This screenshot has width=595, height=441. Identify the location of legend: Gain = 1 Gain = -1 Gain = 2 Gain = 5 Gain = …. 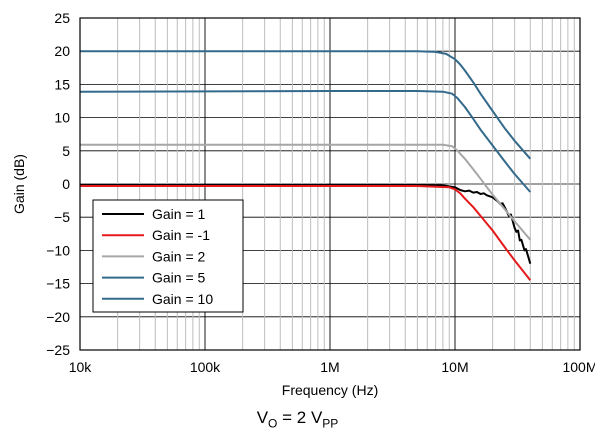
(168, 256).